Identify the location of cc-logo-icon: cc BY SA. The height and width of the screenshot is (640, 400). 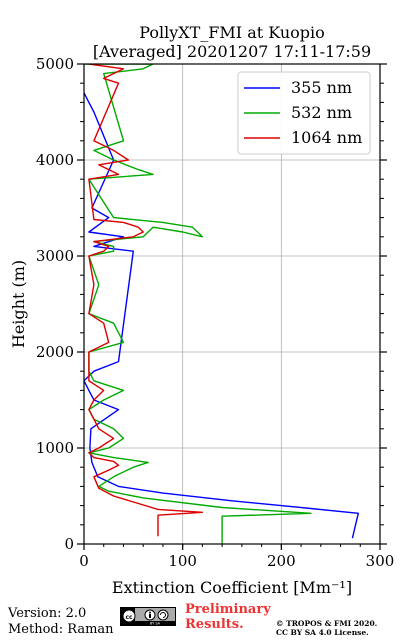
(148, 616).